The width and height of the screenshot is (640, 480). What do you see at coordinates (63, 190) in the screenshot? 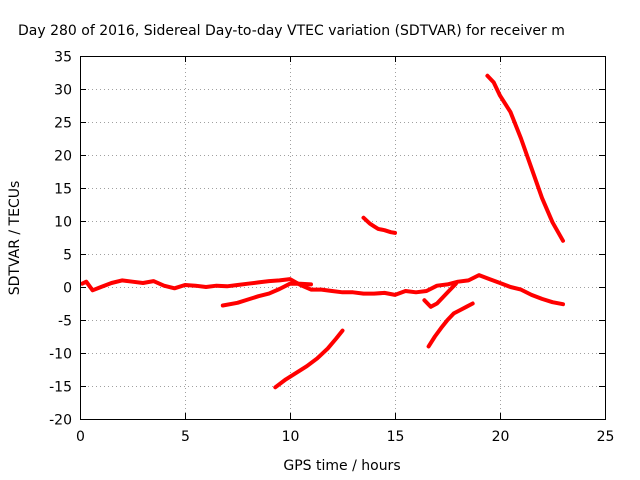
I see `y-tick-label: 15` at bounding box center [63, 190].